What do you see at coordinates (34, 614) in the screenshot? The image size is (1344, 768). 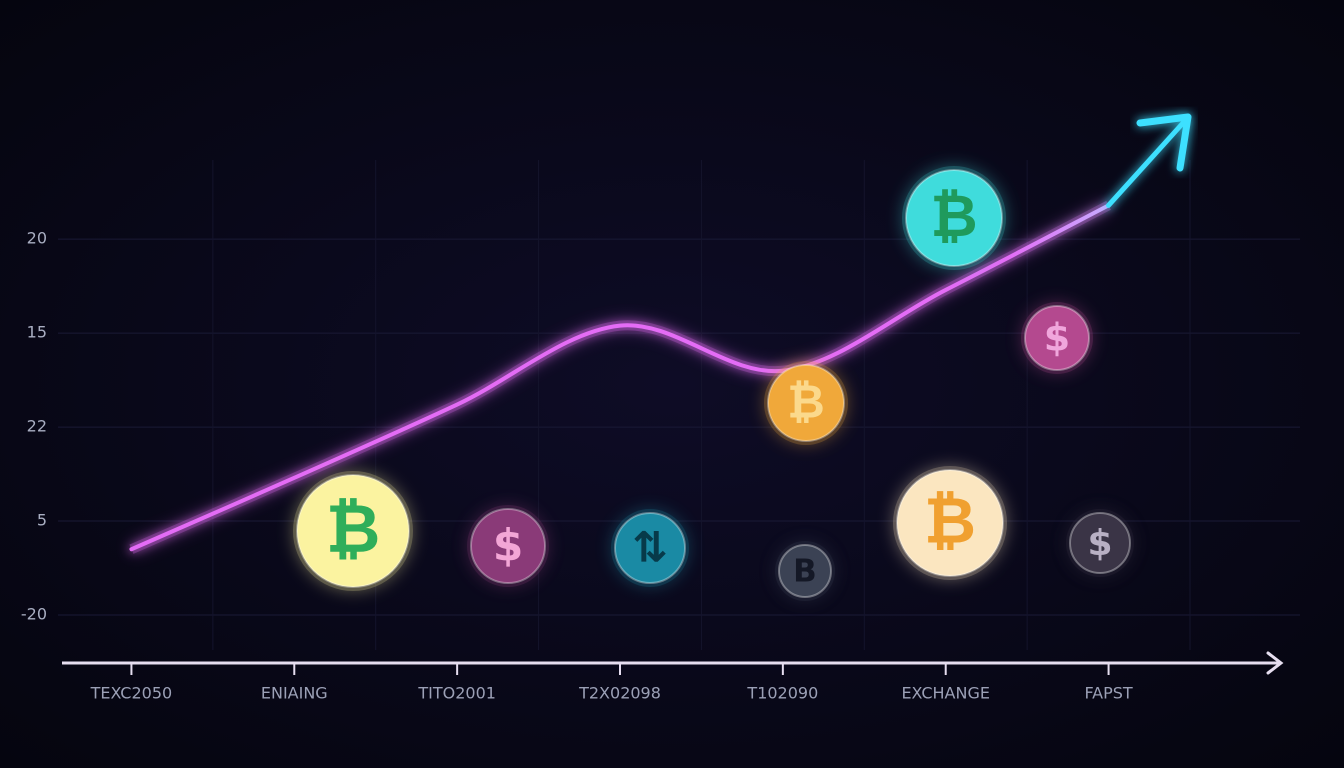 I see `y-tick-label: -20` at bounding box center [34, 614].